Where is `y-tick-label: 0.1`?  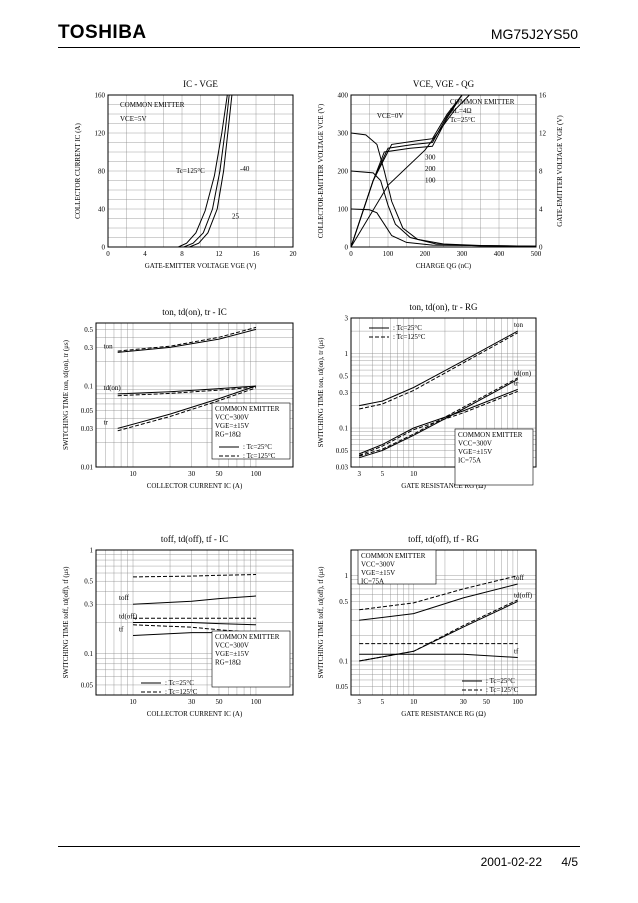
y-tick-label: 0.1 is located at coordinates (343, 662).